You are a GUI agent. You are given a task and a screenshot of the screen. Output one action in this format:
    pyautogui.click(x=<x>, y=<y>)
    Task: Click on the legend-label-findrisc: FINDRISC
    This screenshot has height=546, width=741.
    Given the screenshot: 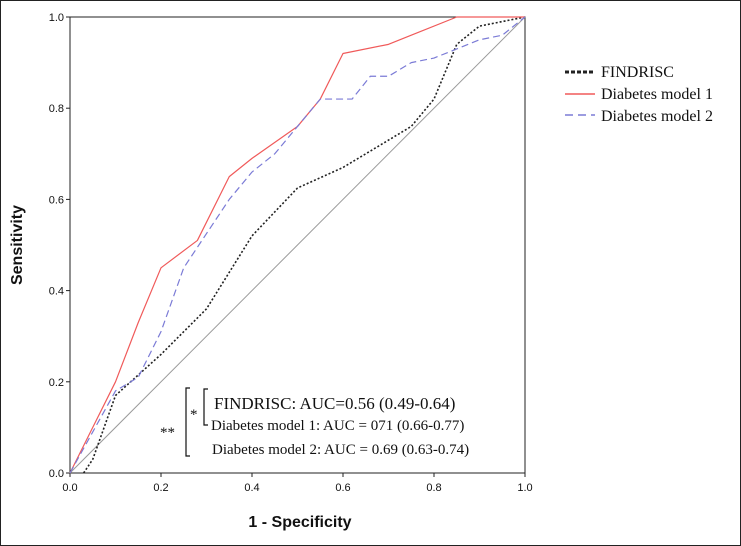 What is the action you would take?
    pyautogui.click(x=637, y=72)
    